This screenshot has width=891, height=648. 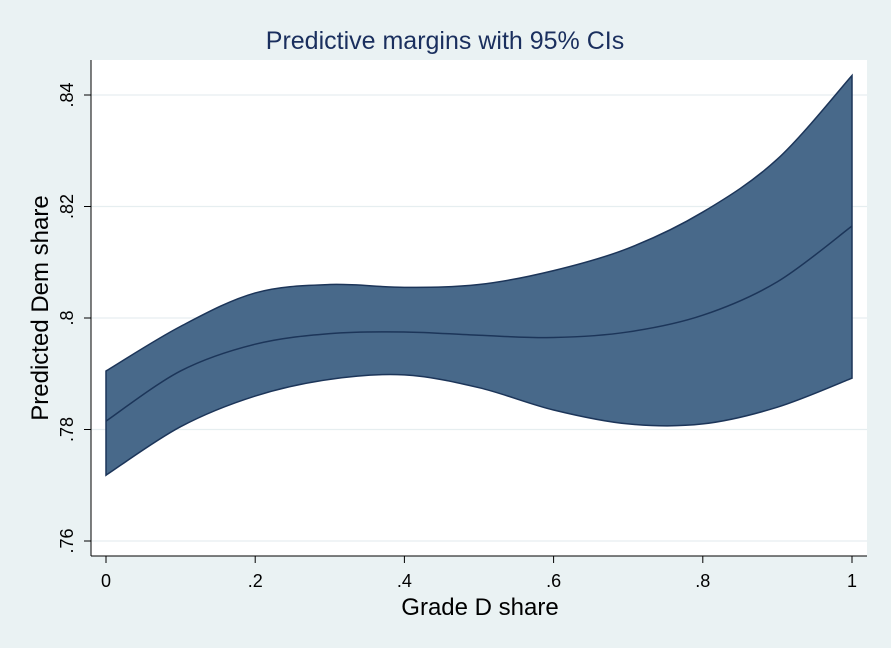 I want to click on x-tick-label: .4, so click(x=404, y=581).